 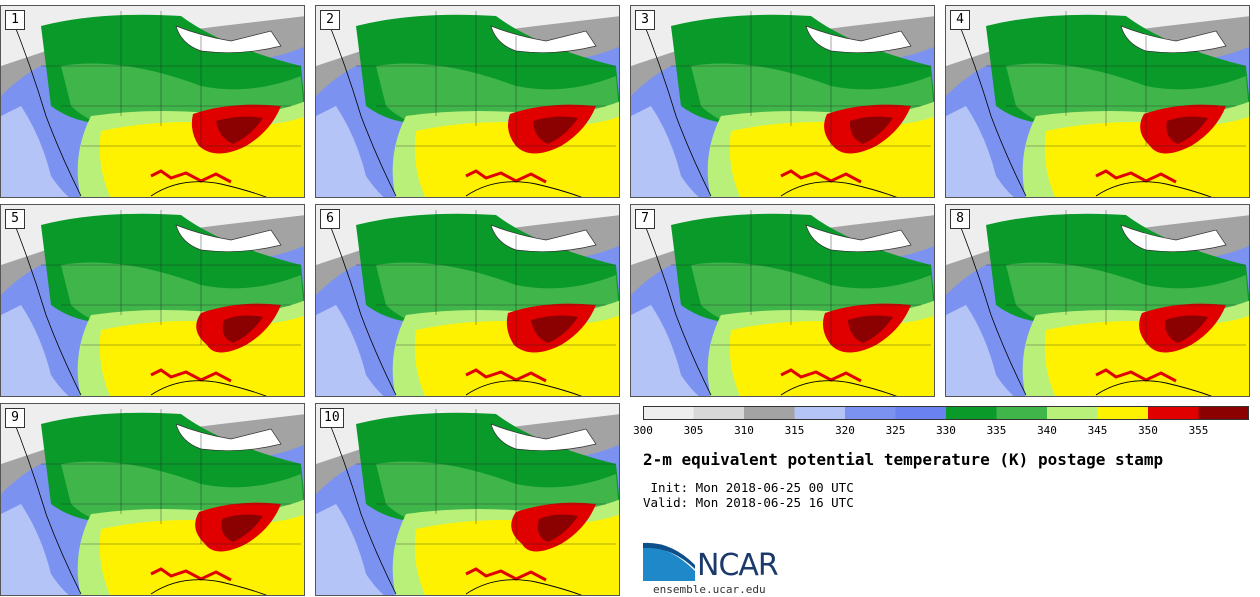 What do you see at coordinates (332, 418) in the screenshot?
I see `member-label: 10` at bounding box center [332, 418].